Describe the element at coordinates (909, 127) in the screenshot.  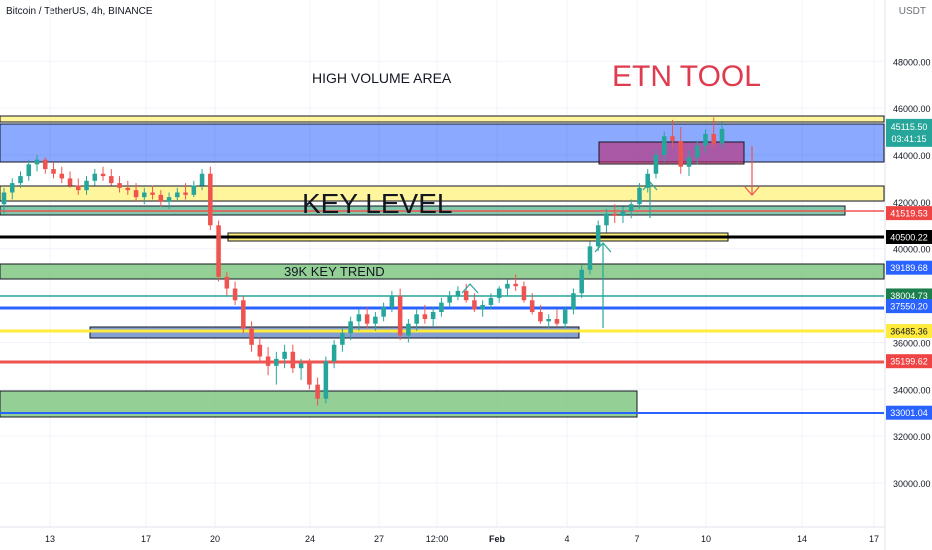
I see `last-price-value: 45115.50` at that location.